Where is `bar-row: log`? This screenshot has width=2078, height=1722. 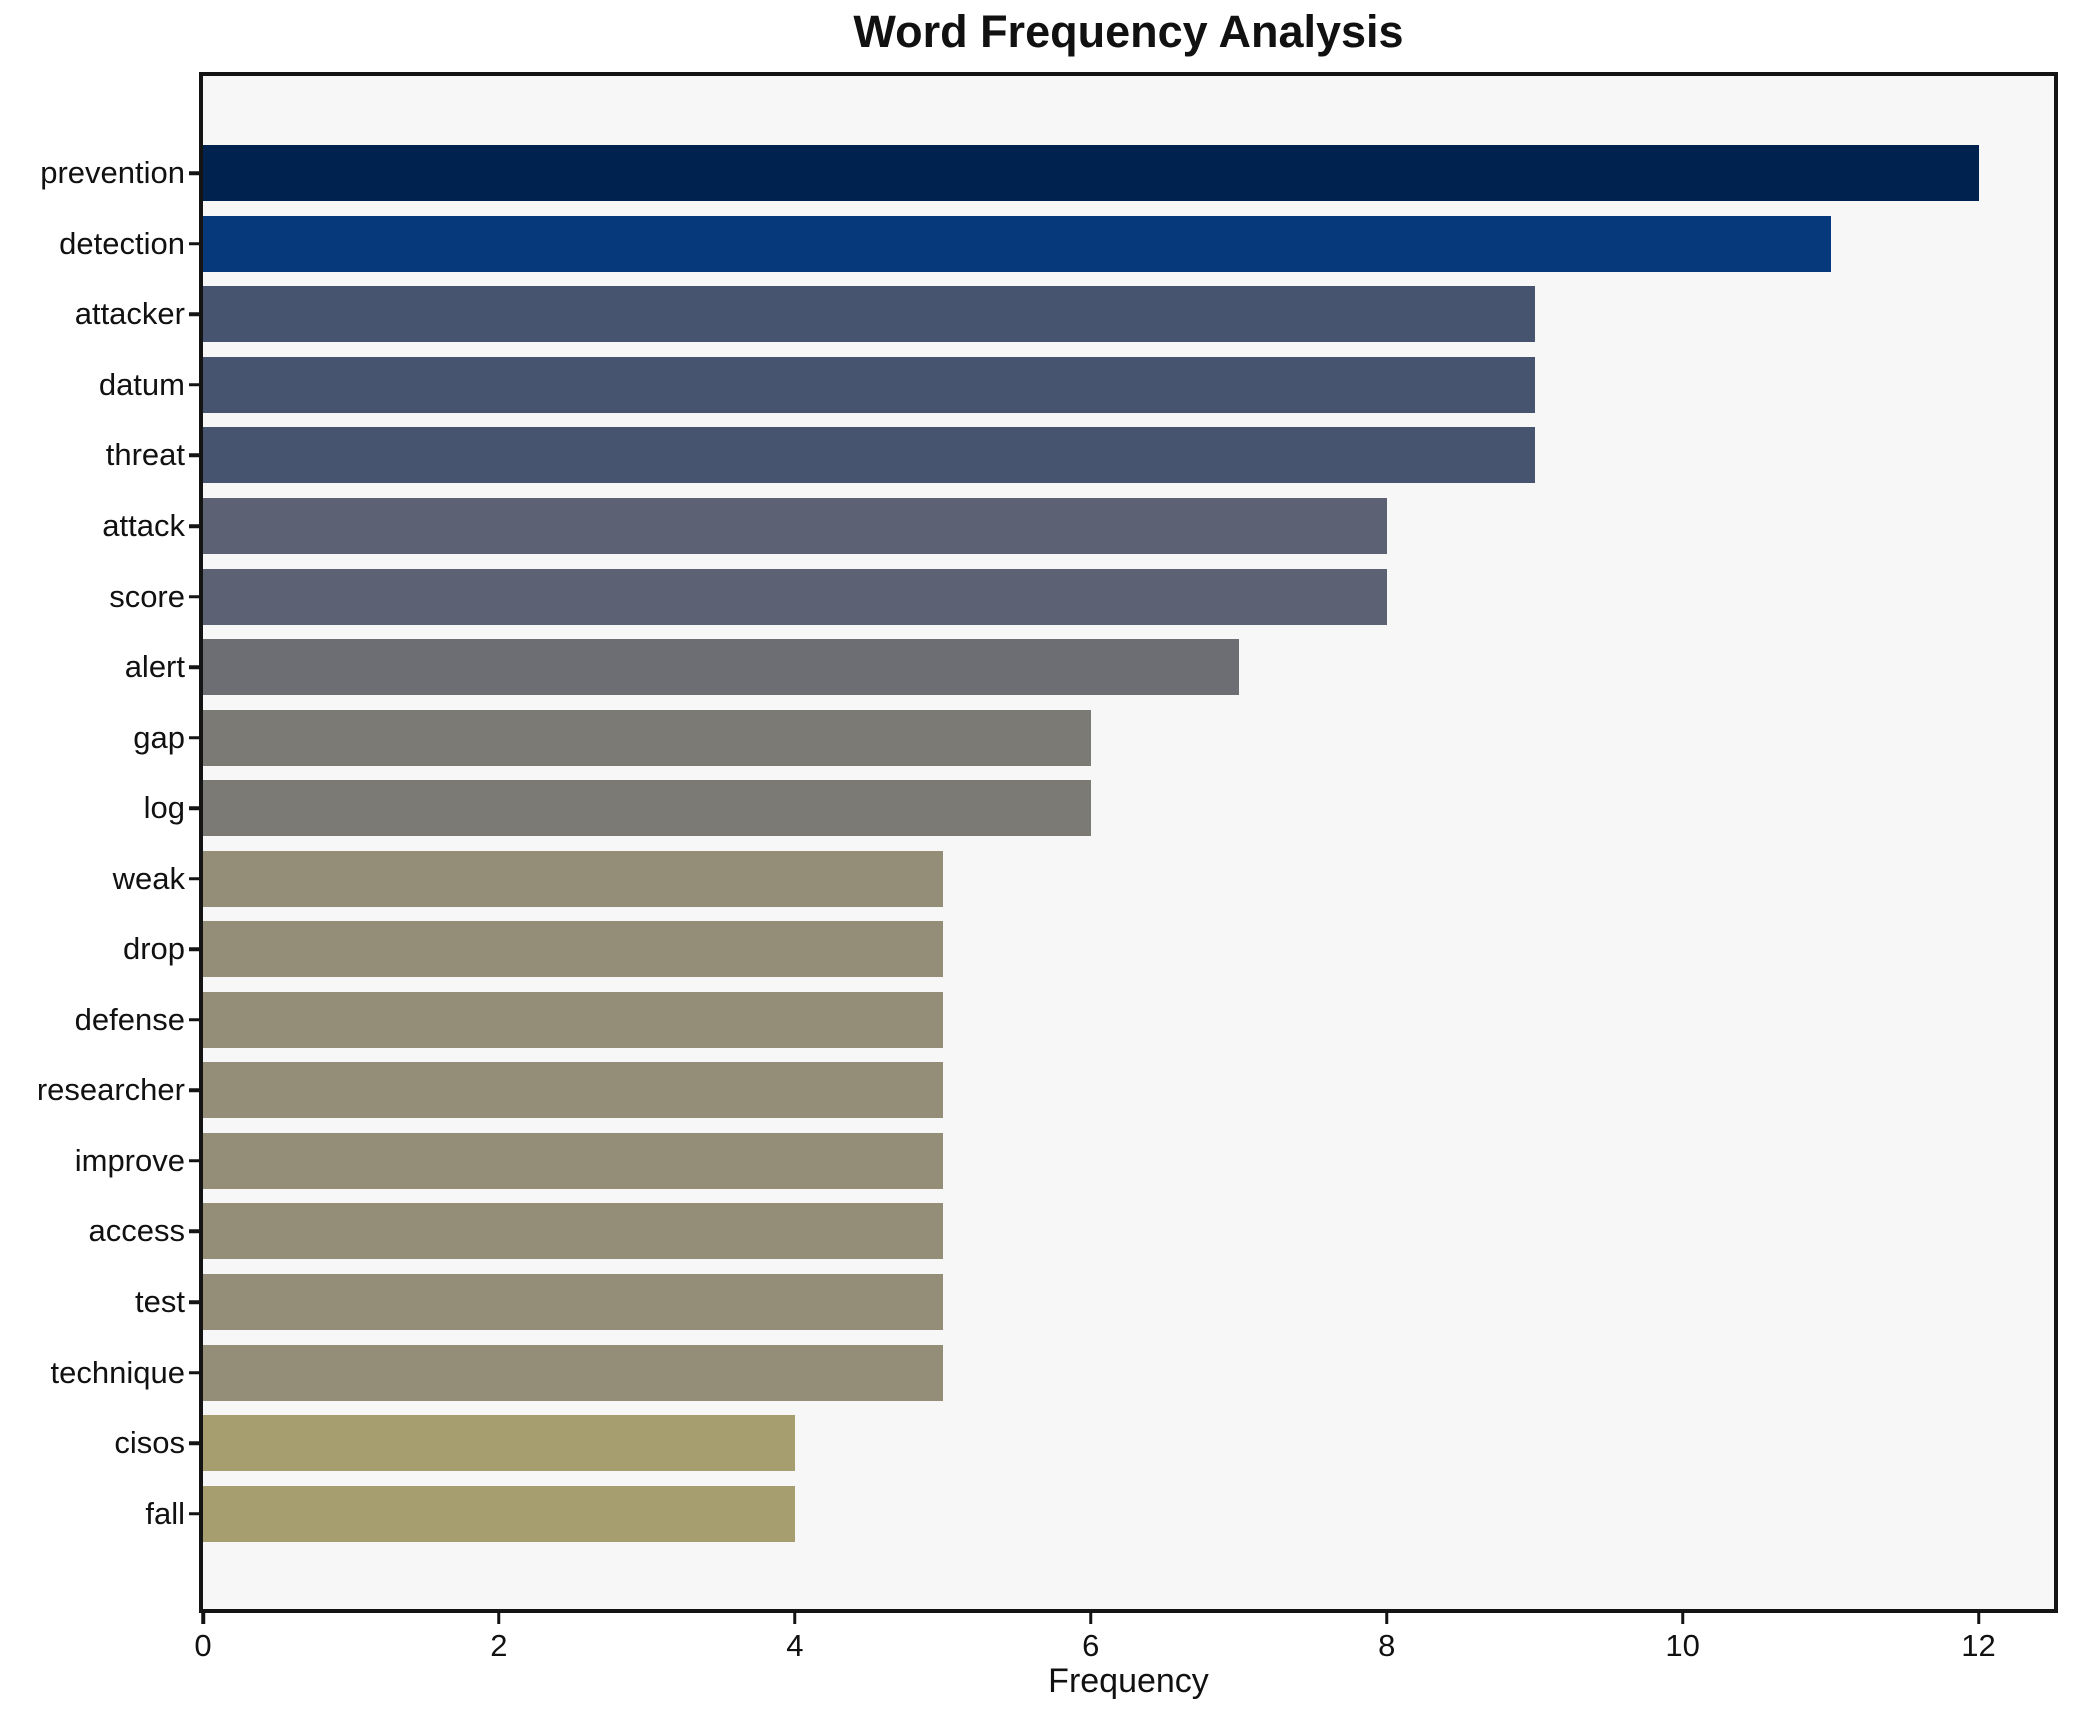 bar-row: log is located at coordinates (1099, 808).